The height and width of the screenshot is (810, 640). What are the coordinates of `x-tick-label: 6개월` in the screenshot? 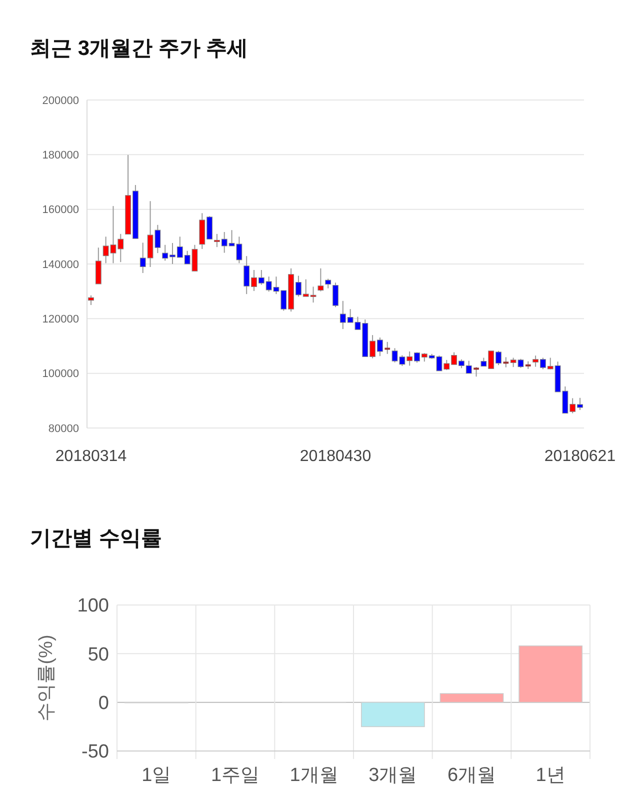 It's located at (471, 775).